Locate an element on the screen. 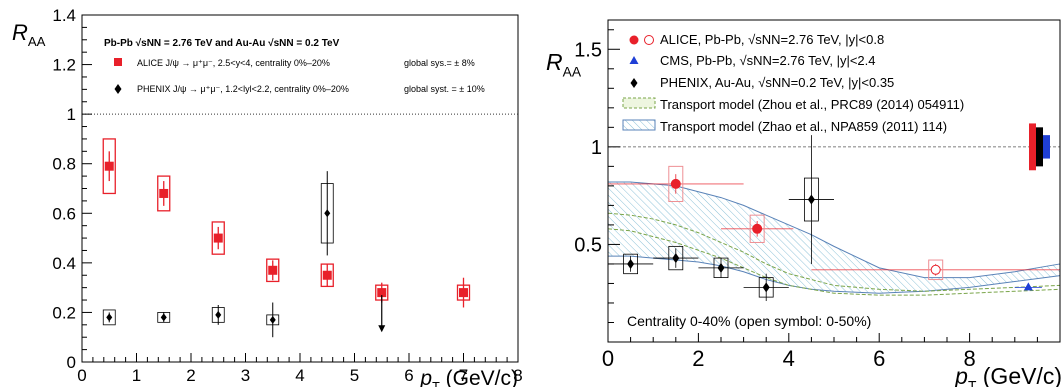  zhao-model-band is located at coordinates (834, 237).